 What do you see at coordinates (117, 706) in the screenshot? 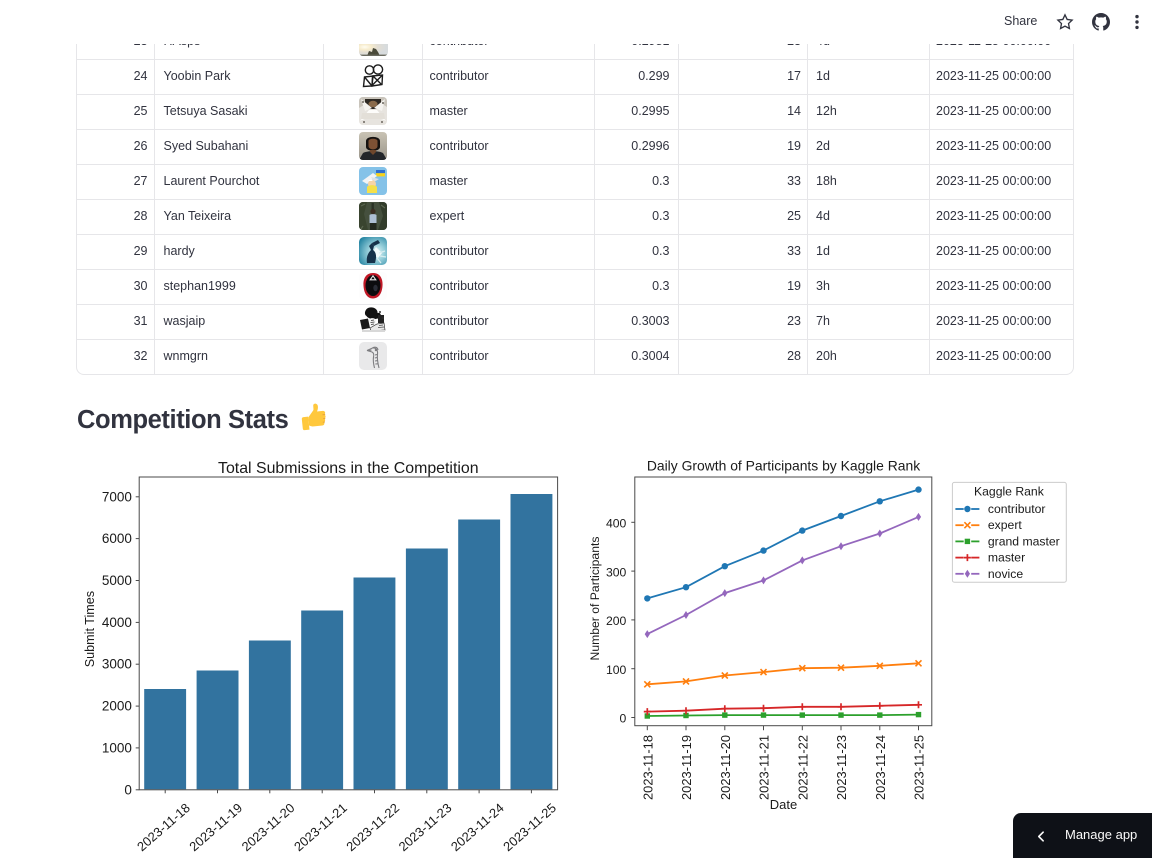
I see `svg-text: 2000` at bounding box center [117, 706].